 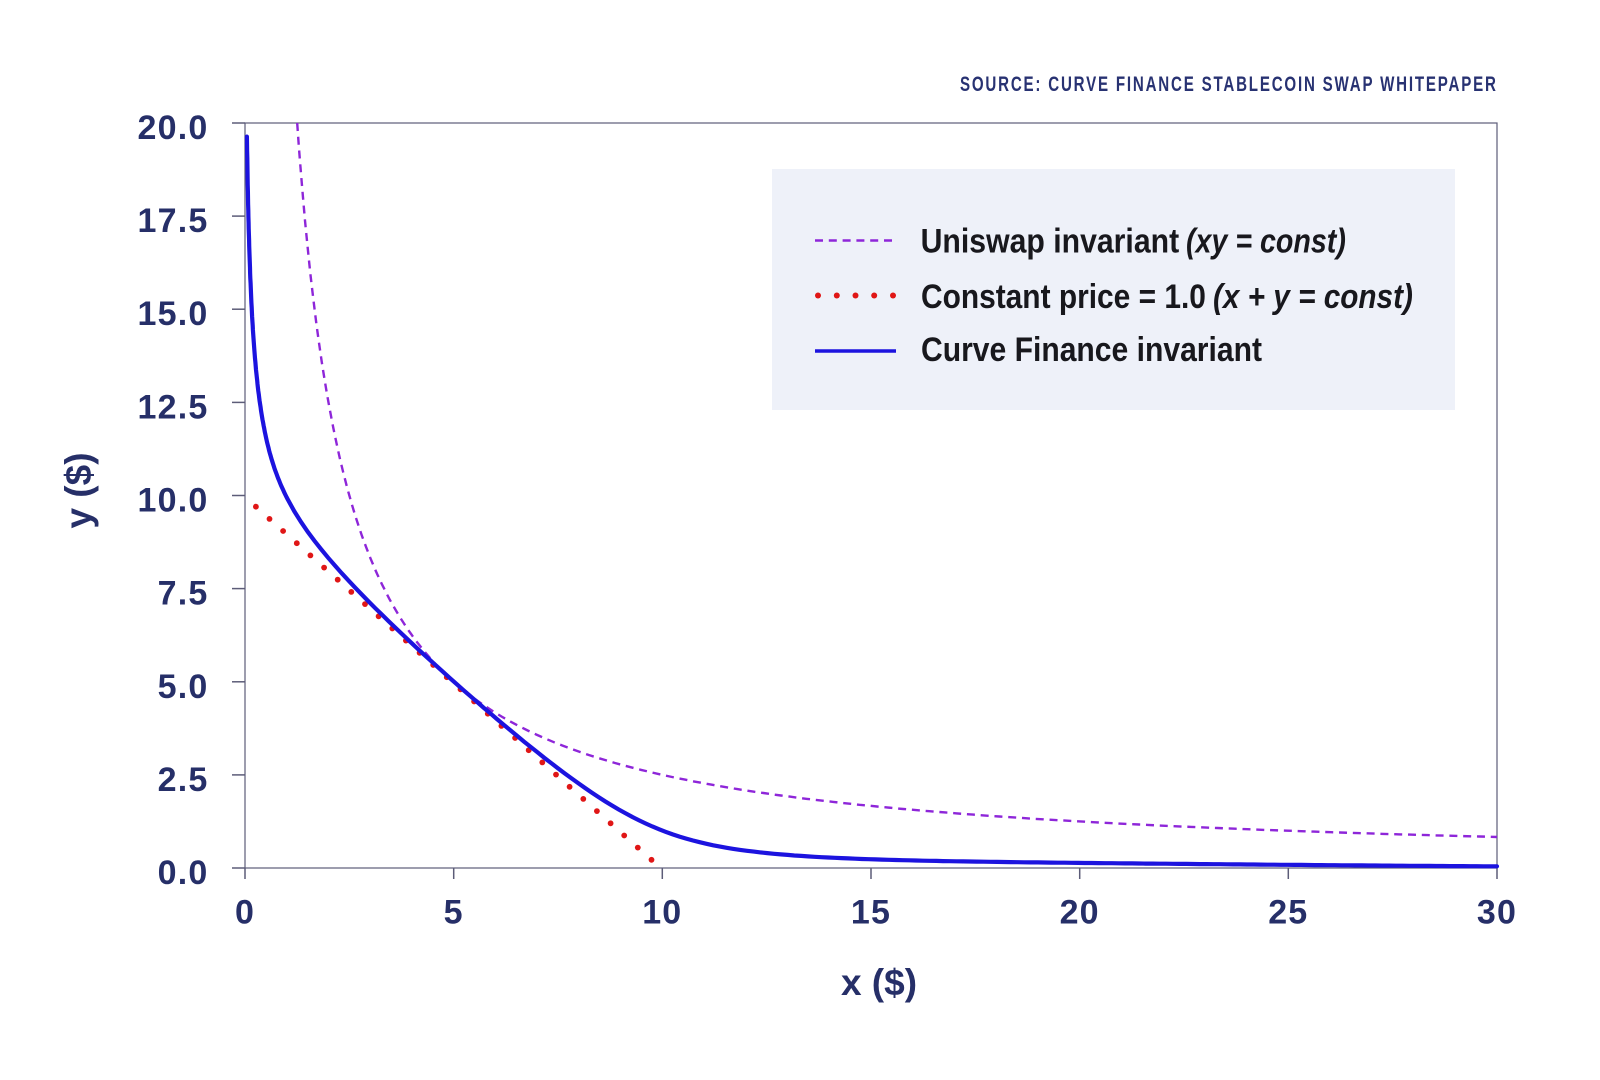 What do you see at coordinates (1091, 349) in the screenshot?
I see `svg-text: Curve Finance invariant` at bounding box center [1091, 349].